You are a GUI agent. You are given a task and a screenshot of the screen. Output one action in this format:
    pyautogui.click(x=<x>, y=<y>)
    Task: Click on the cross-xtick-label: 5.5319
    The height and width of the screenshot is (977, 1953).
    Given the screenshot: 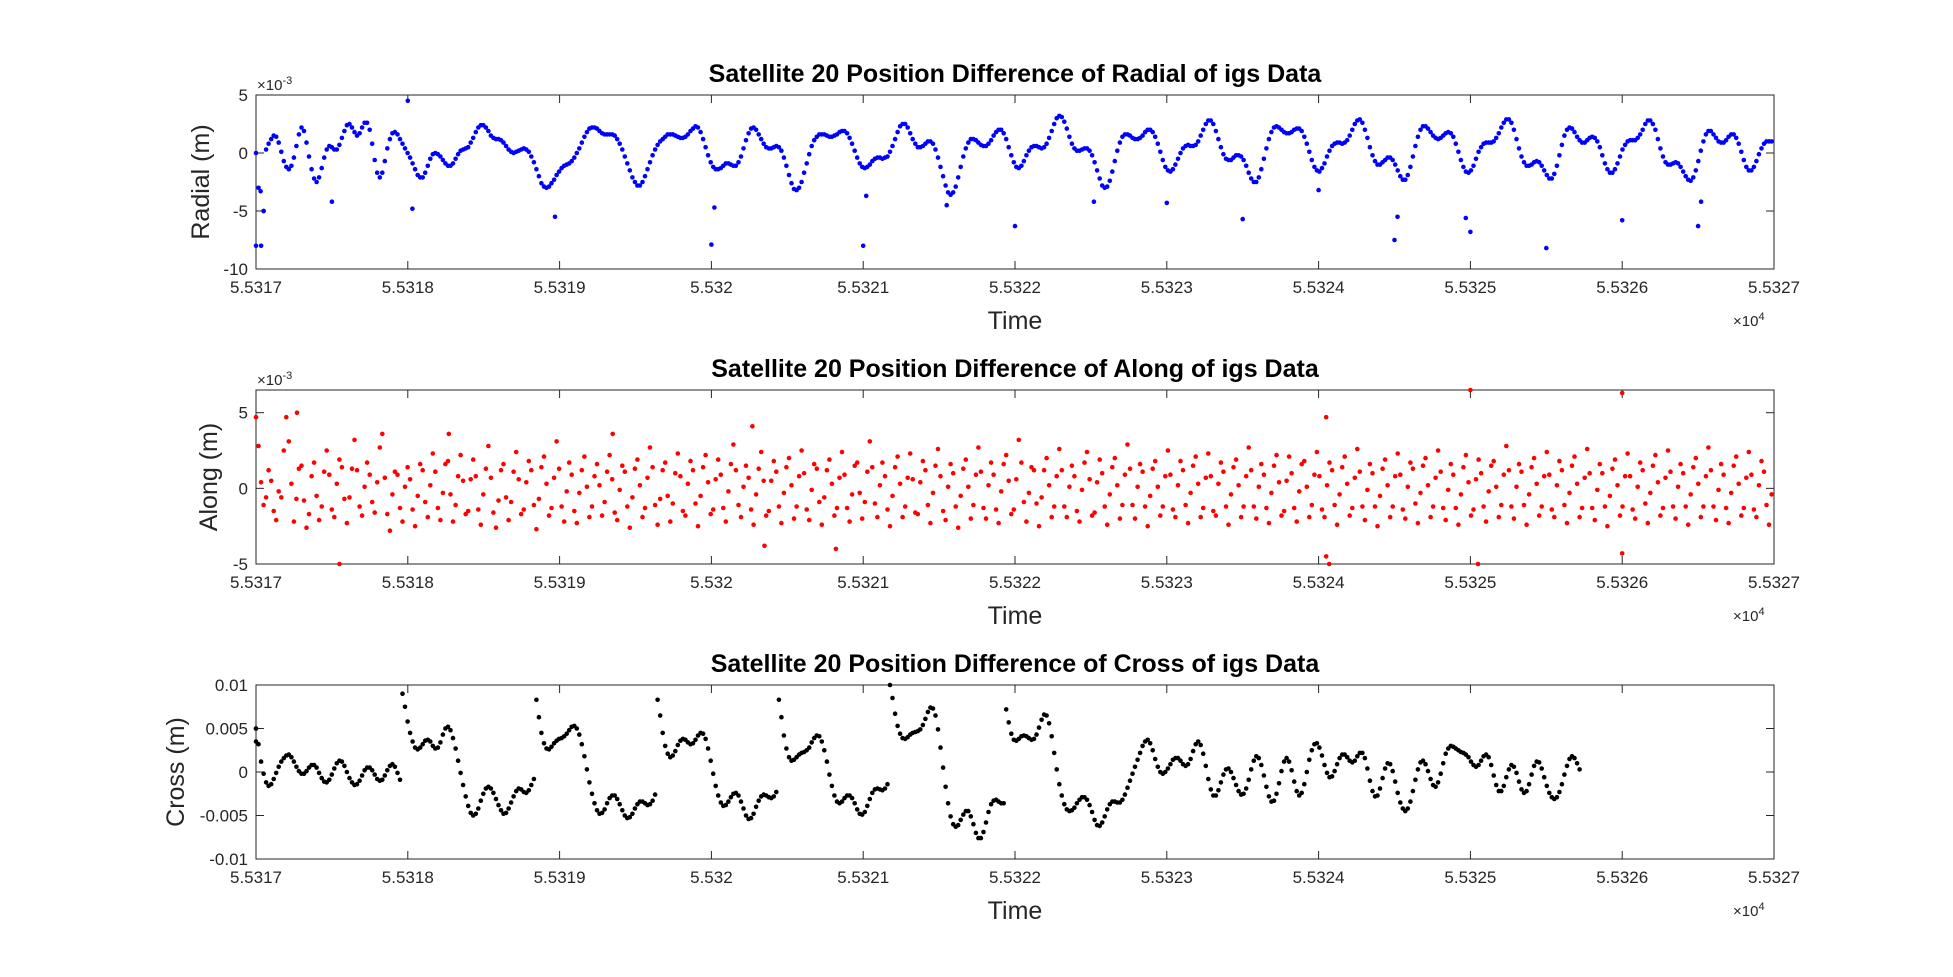 What is the action you would take?
    pyautogui.click(x=560, y=877)
    